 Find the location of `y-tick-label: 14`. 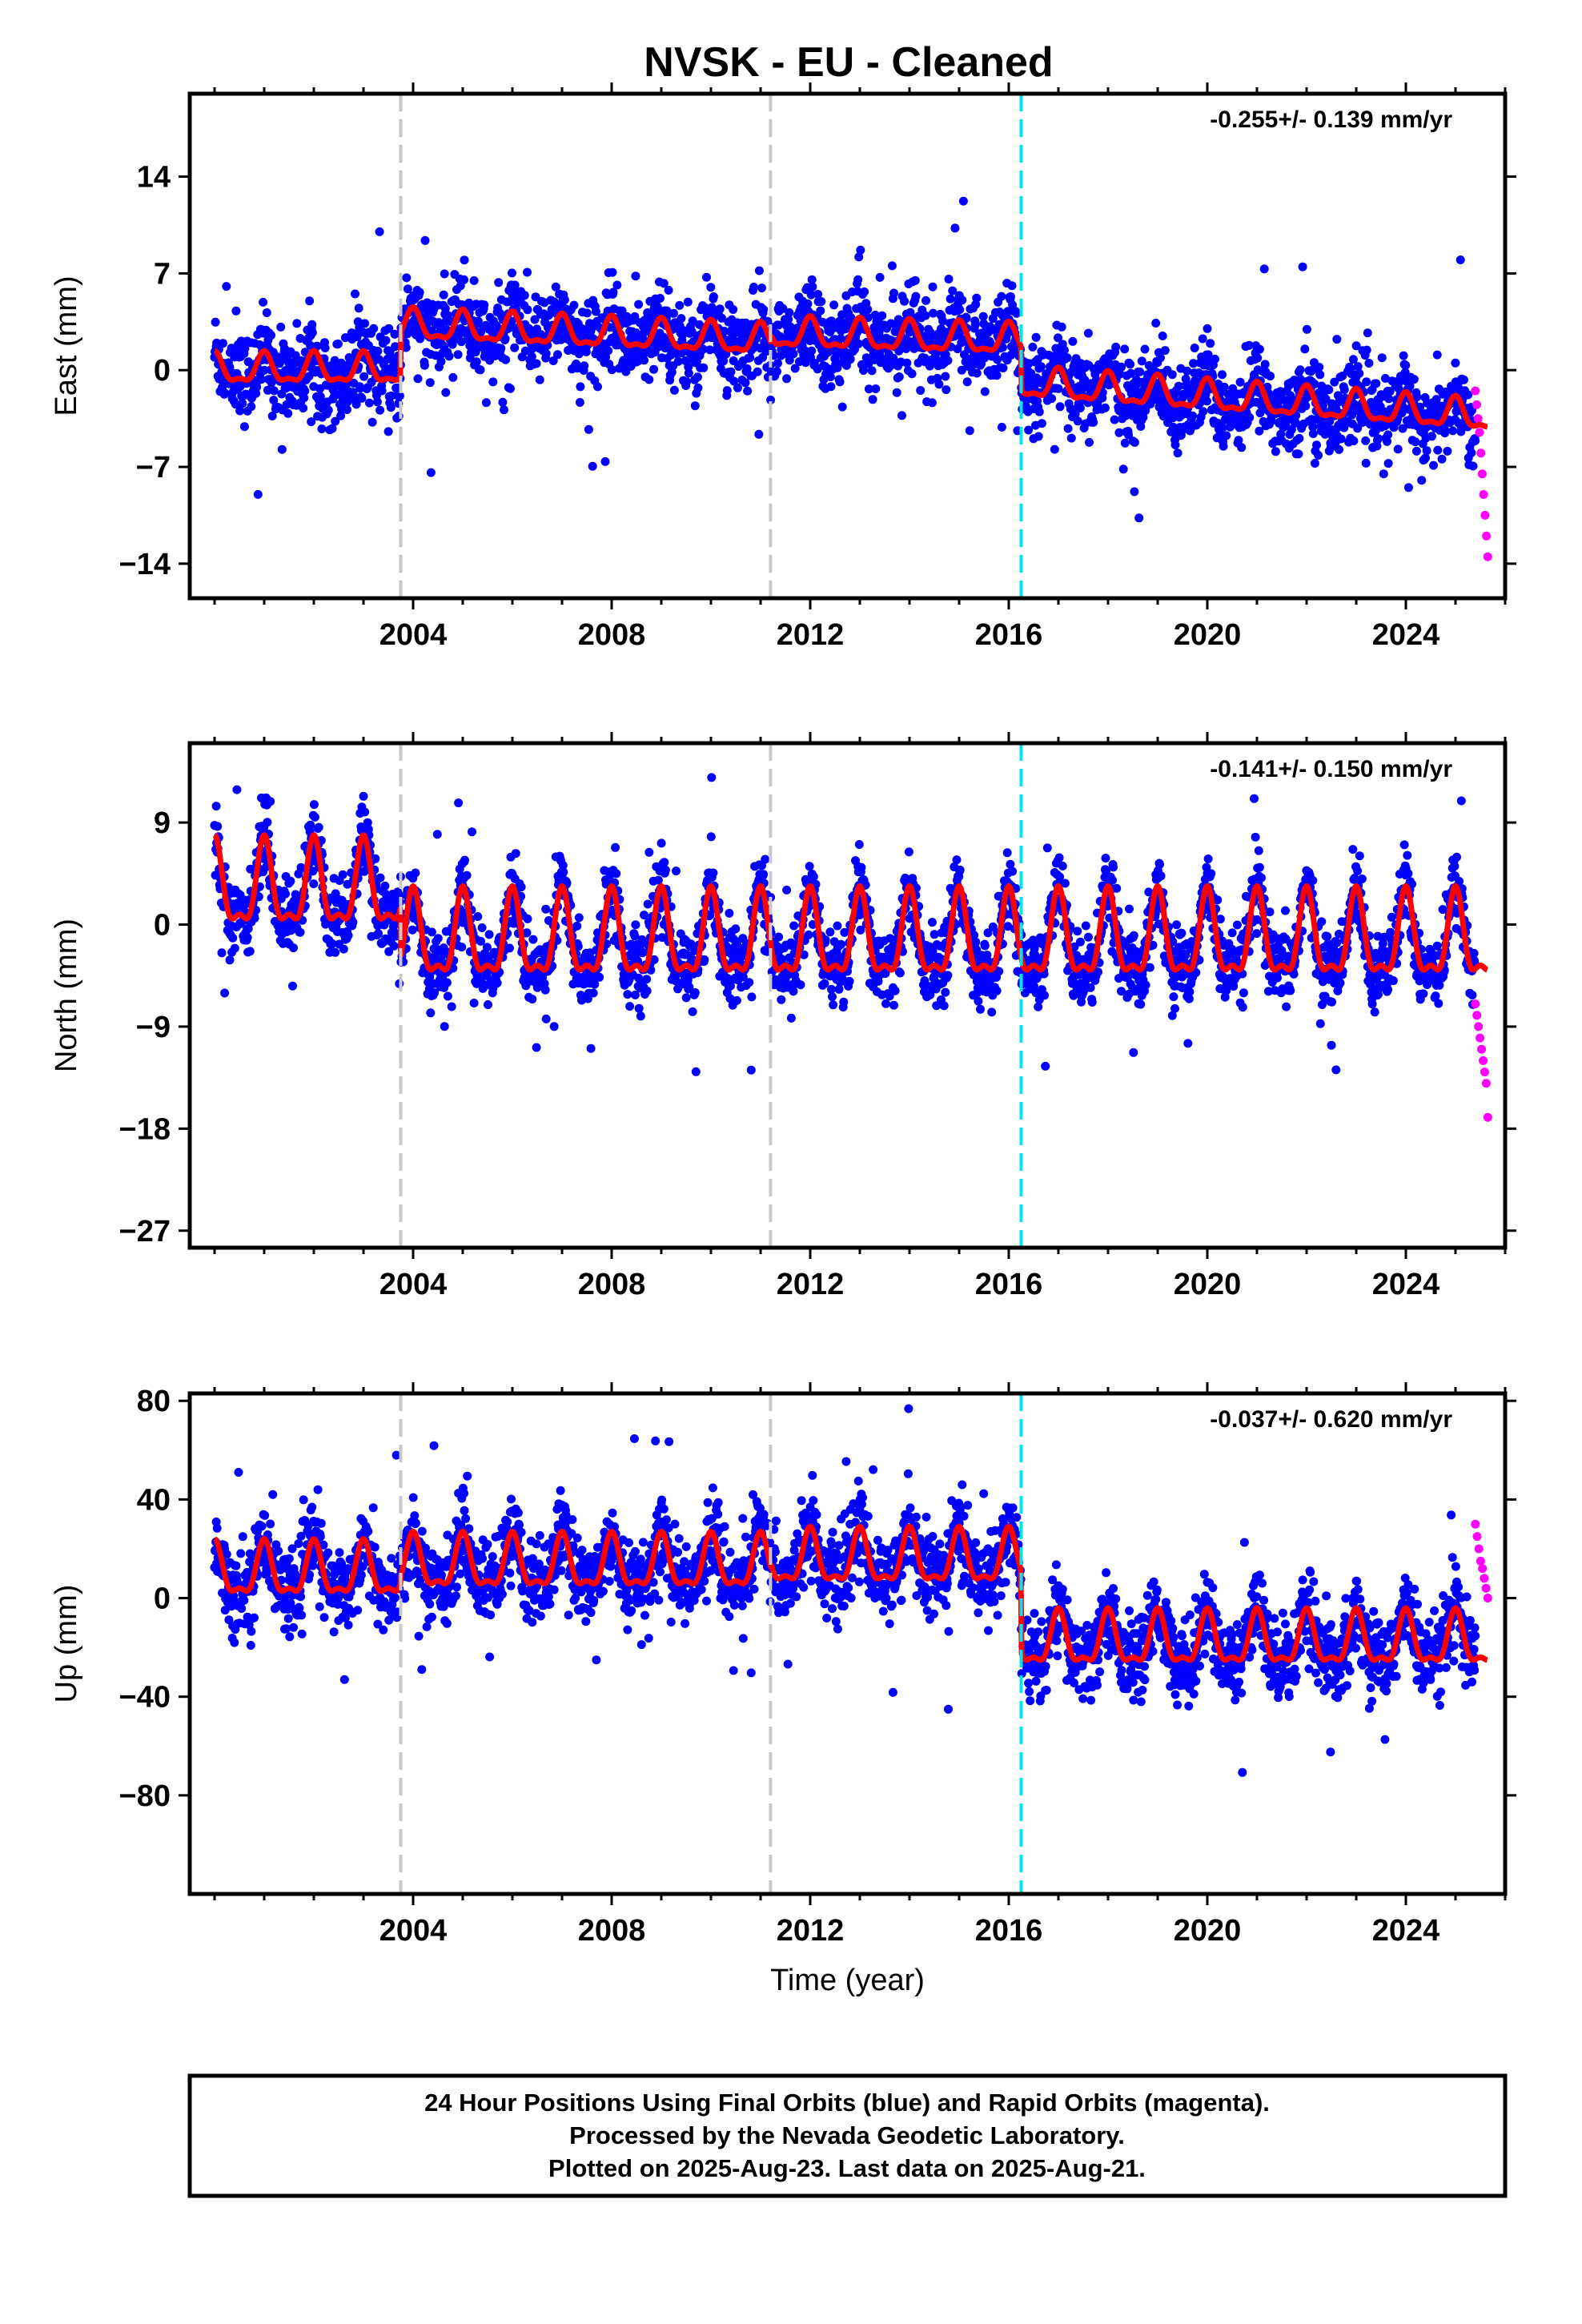

y-tick-label: 14 is located at coordinates (154, 178).